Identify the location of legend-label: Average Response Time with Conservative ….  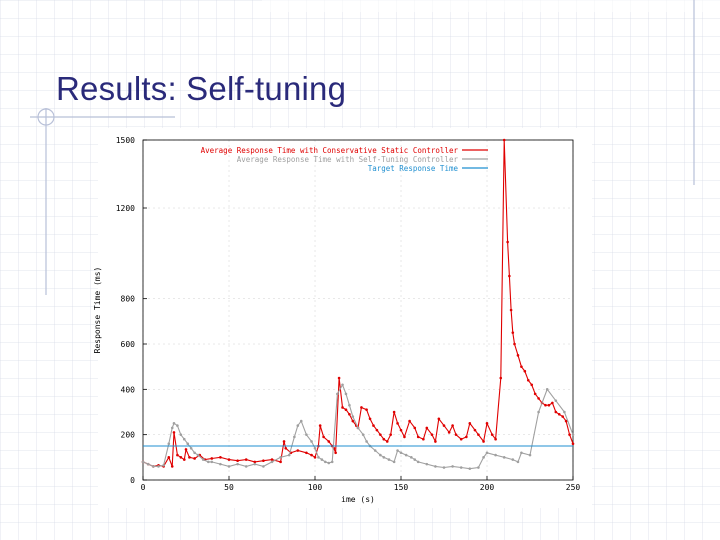
(330, 150).